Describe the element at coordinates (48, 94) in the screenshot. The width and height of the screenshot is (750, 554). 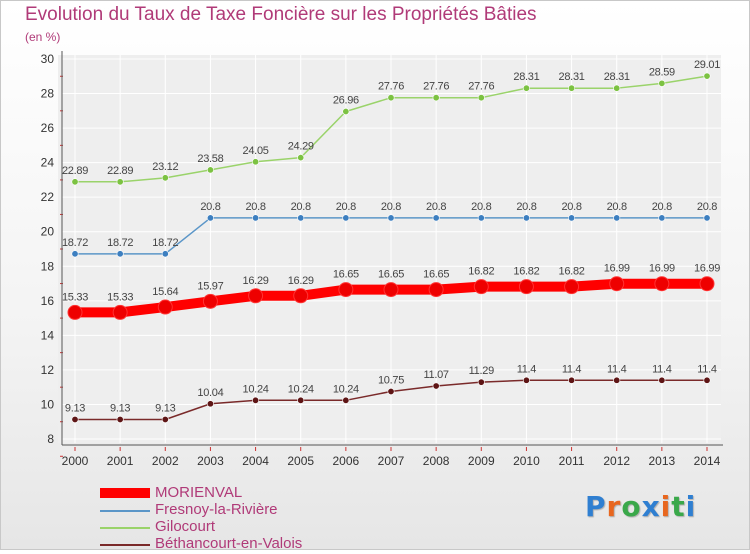
I see `y-tick-label: 28` at that location.